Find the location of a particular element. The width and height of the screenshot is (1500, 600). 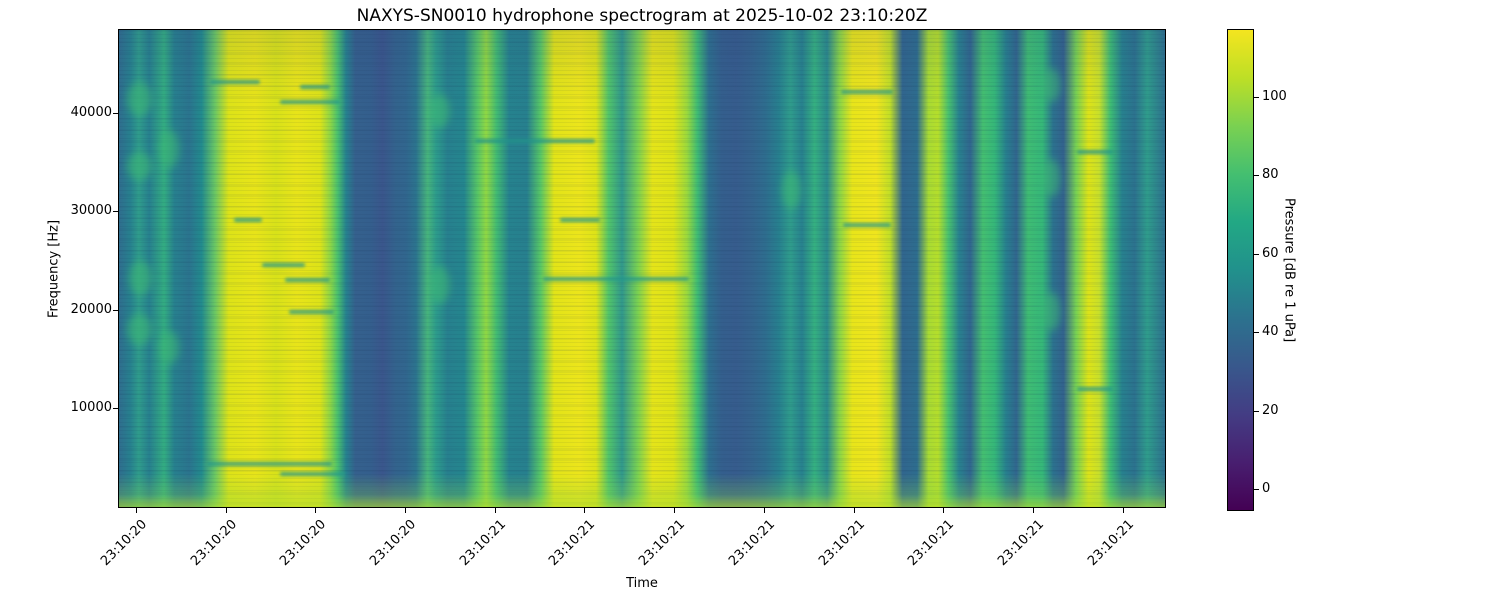

y-tick-label: 20000 is located at coordinates (91, 309).